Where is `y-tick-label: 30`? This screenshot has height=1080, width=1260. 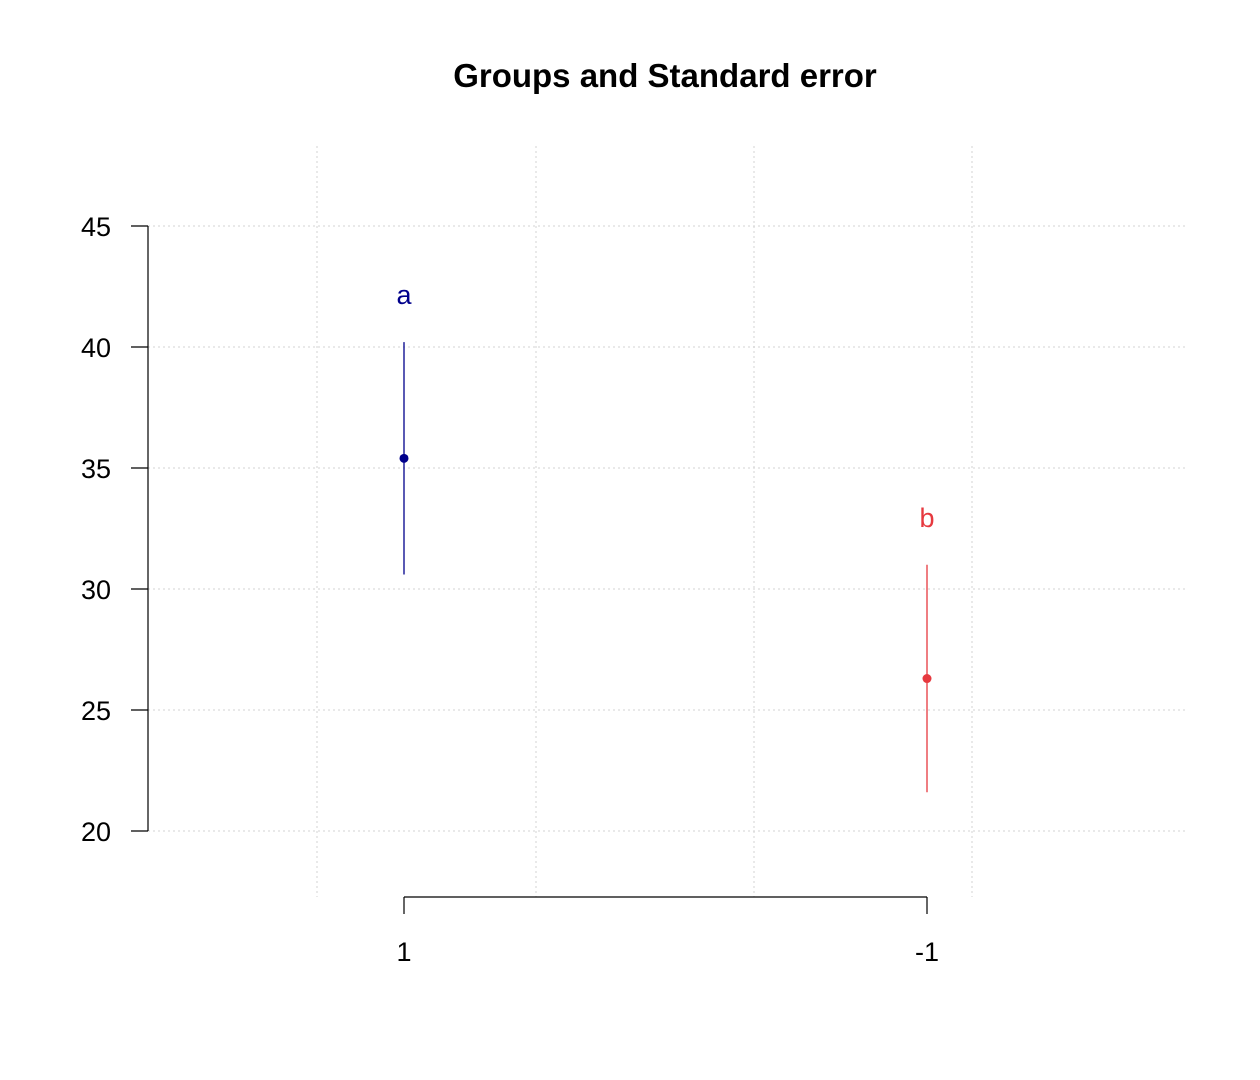 y-tick-label: 30 is located at coordinates (96, 590).